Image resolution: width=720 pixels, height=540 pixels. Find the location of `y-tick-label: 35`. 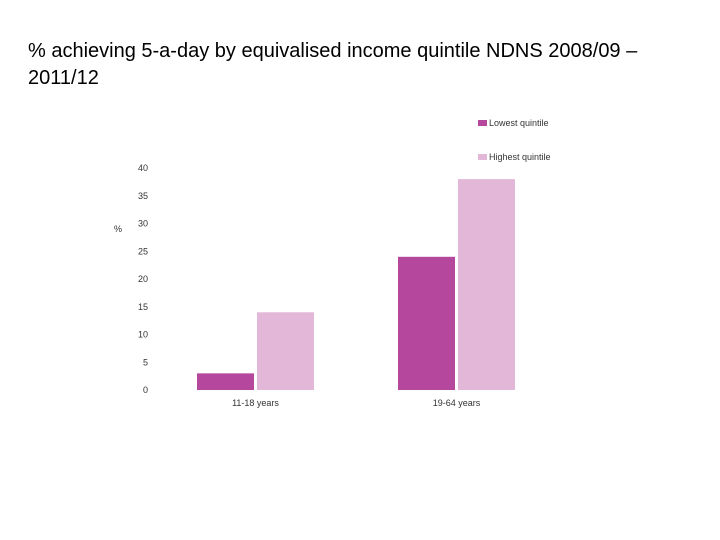

y-tick-label: 35 is located at coordinates (143, 196).